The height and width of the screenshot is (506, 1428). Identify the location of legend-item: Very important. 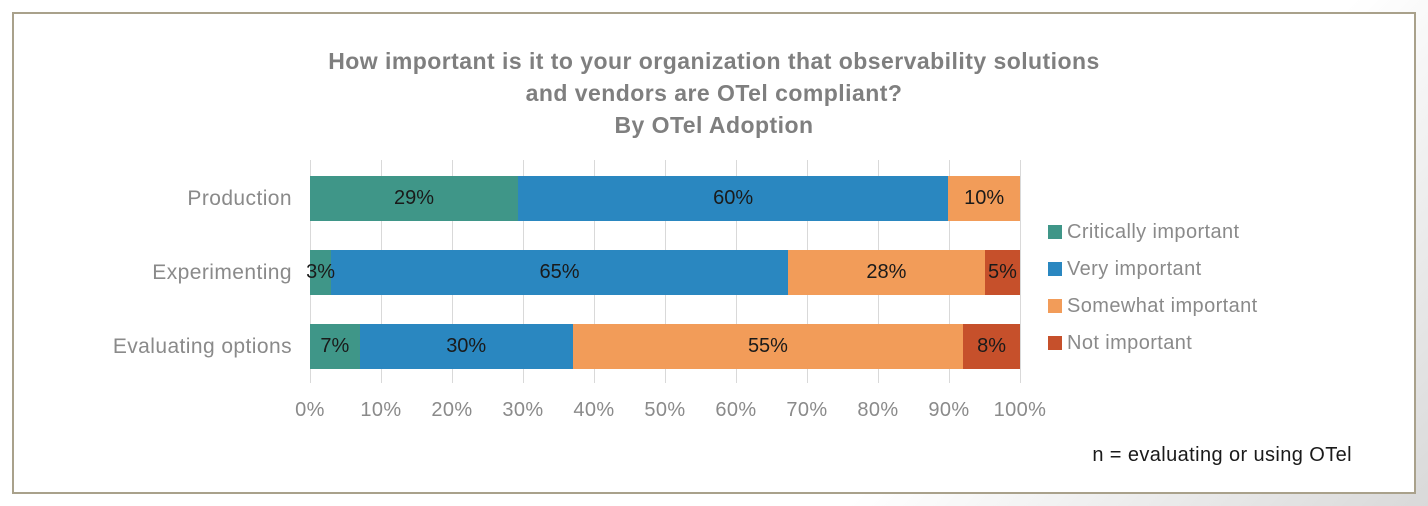
(1153, 269).